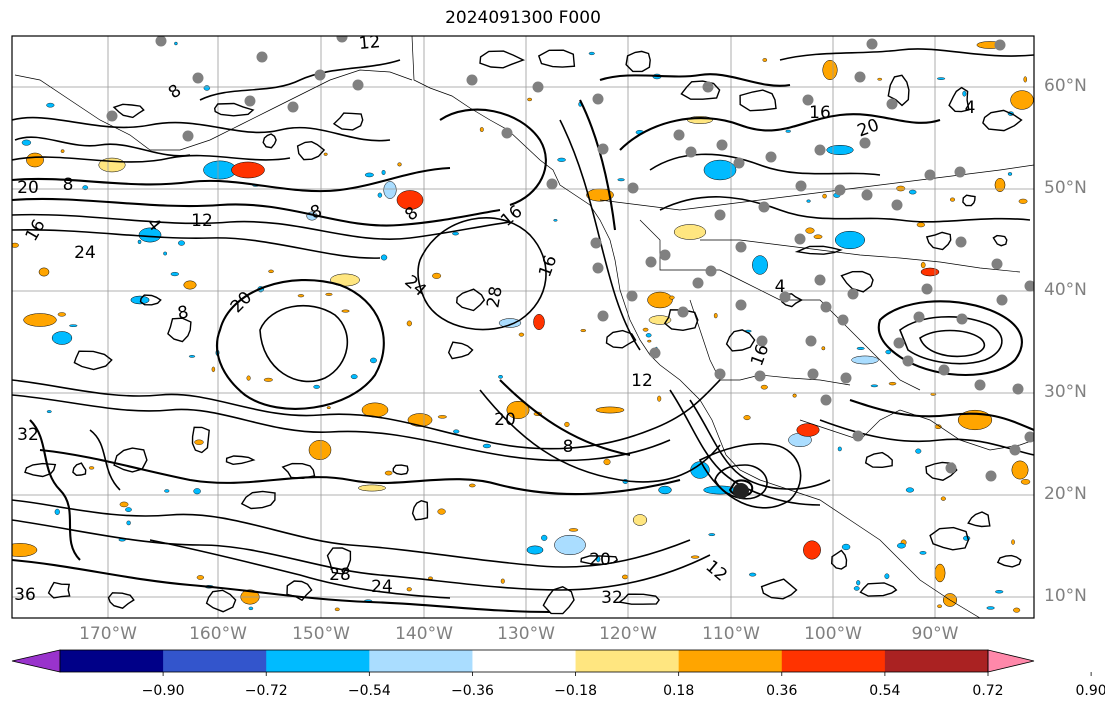 The height and width of the screenshot is (712, 1105). Describe the element at coordinates (321, 634) in the screenshot. I see `longitude-label: 150°W` at that location.